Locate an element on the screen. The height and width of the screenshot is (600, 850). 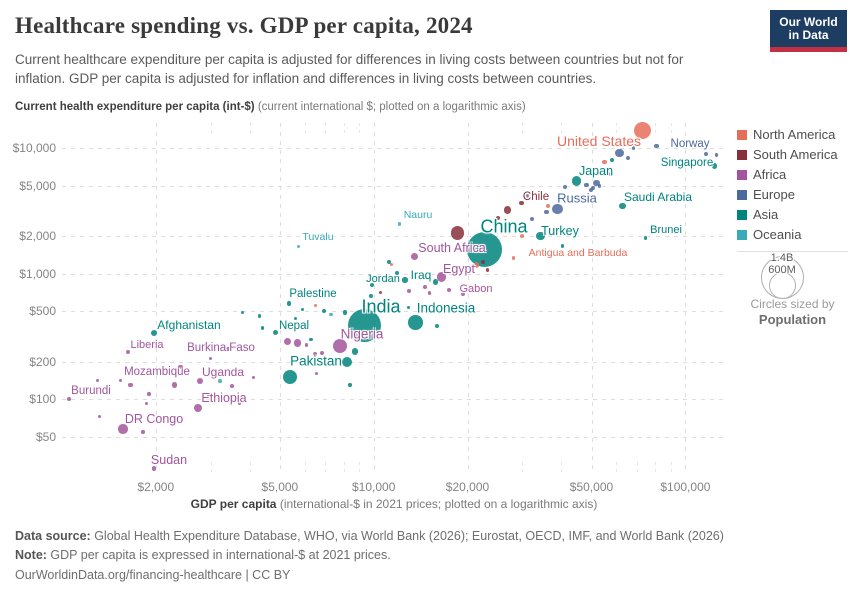
scatter-point-afghanistan is located at coordinates (153, 332).